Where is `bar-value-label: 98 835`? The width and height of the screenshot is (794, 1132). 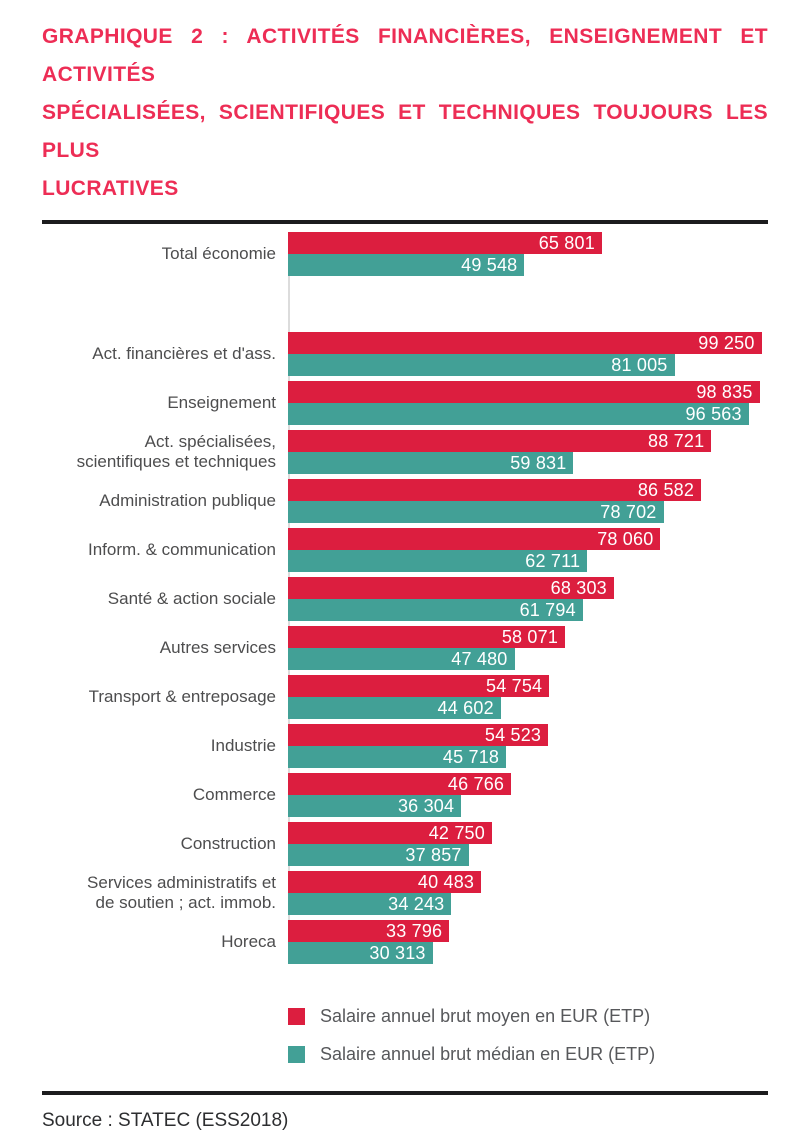
bar-value-label: 98 835 is located at coordinates (724, 391).